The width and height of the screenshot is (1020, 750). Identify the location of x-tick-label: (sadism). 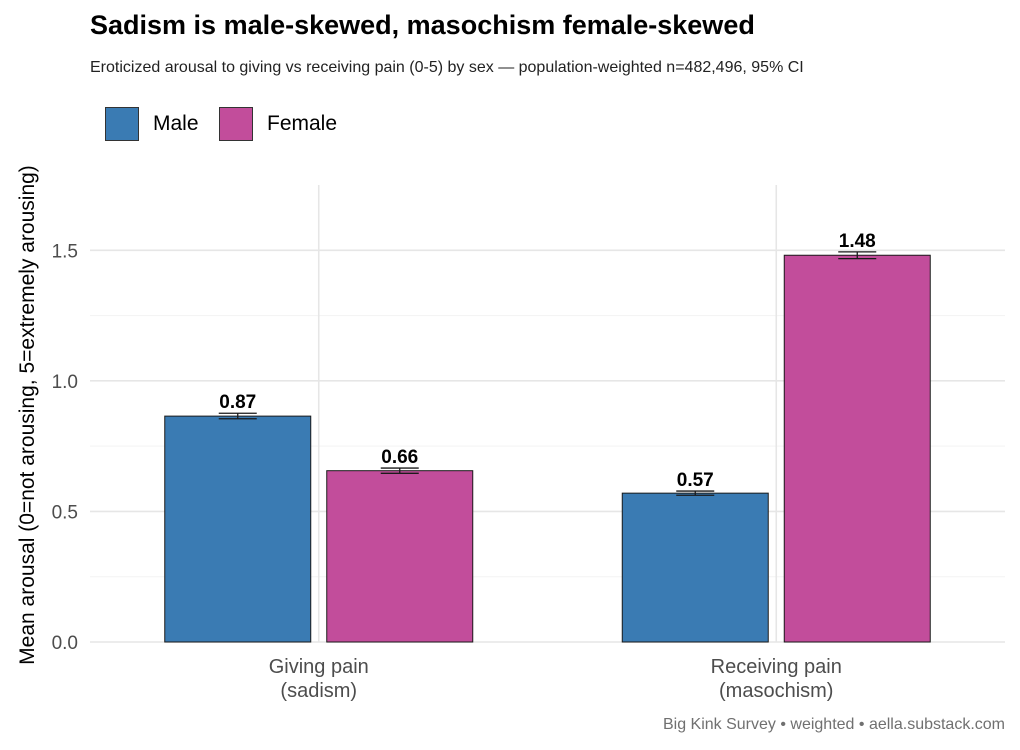
(318, 691).